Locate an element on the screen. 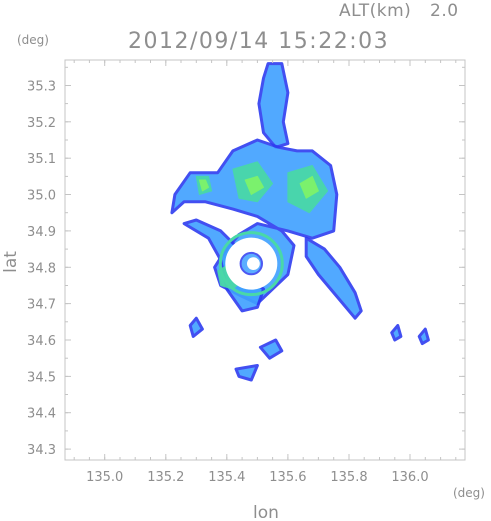  echo-region-east-tail is located at coordinates (333, 278).